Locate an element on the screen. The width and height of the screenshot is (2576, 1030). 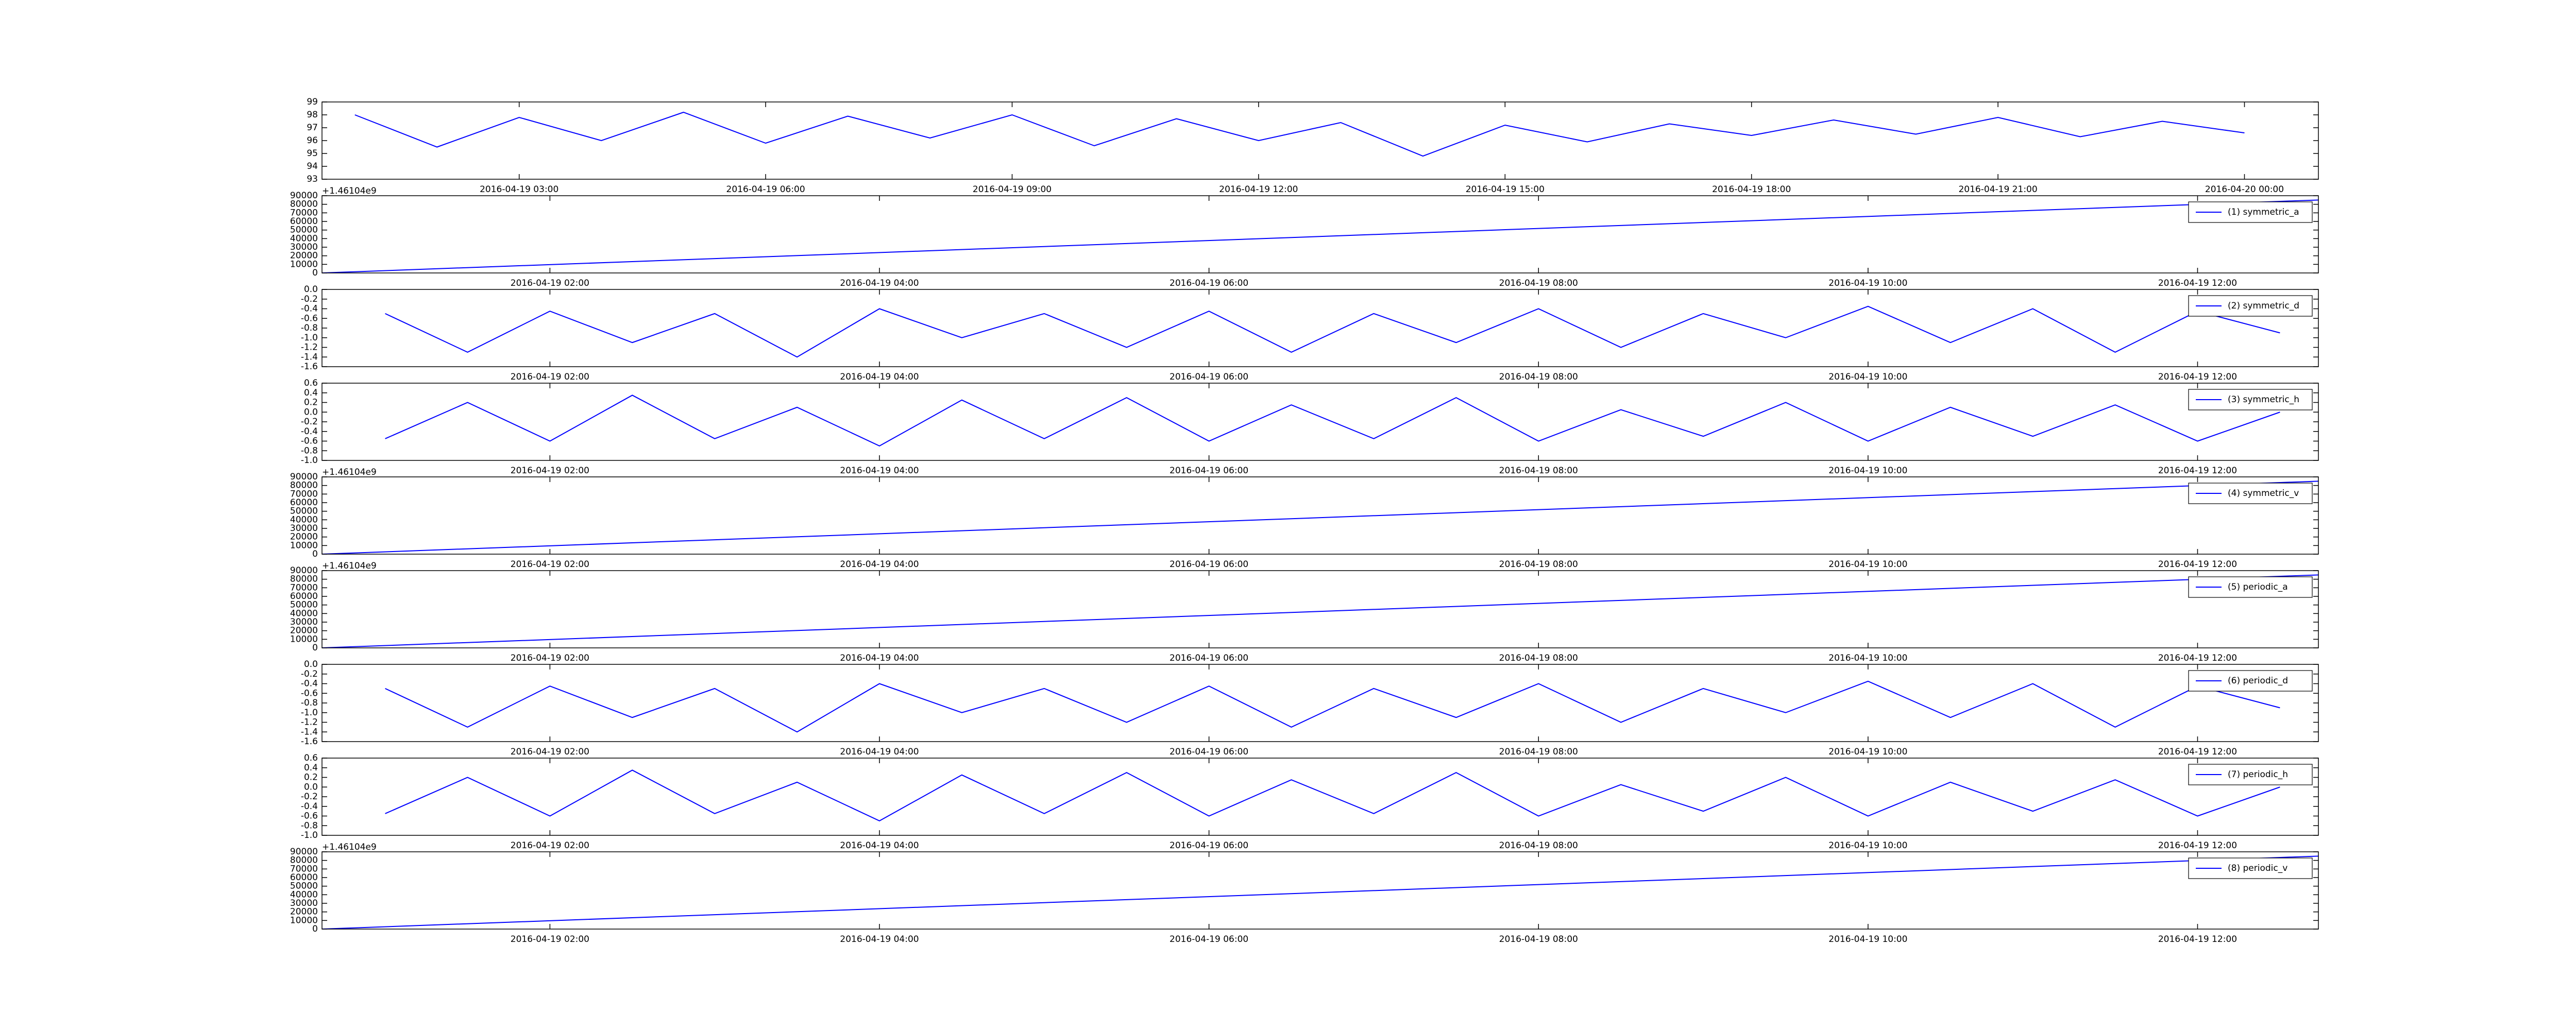
y-tick-label: 30000 is located at coordinates (304, 622).